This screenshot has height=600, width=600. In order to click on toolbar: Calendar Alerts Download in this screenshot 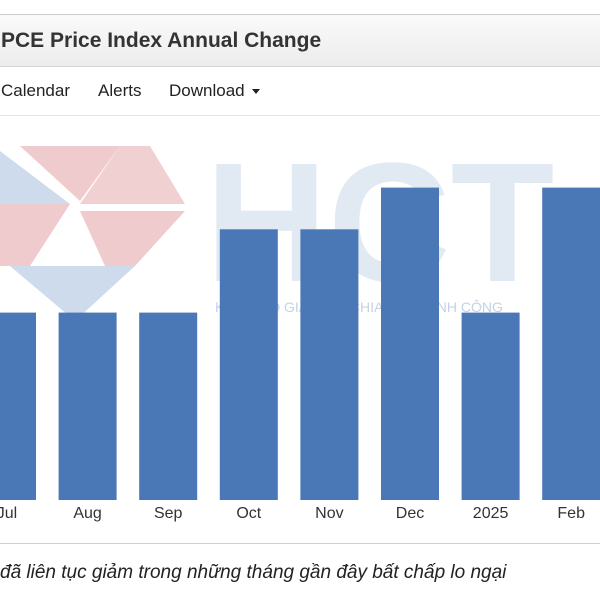, I will do `click(300, 92)`.